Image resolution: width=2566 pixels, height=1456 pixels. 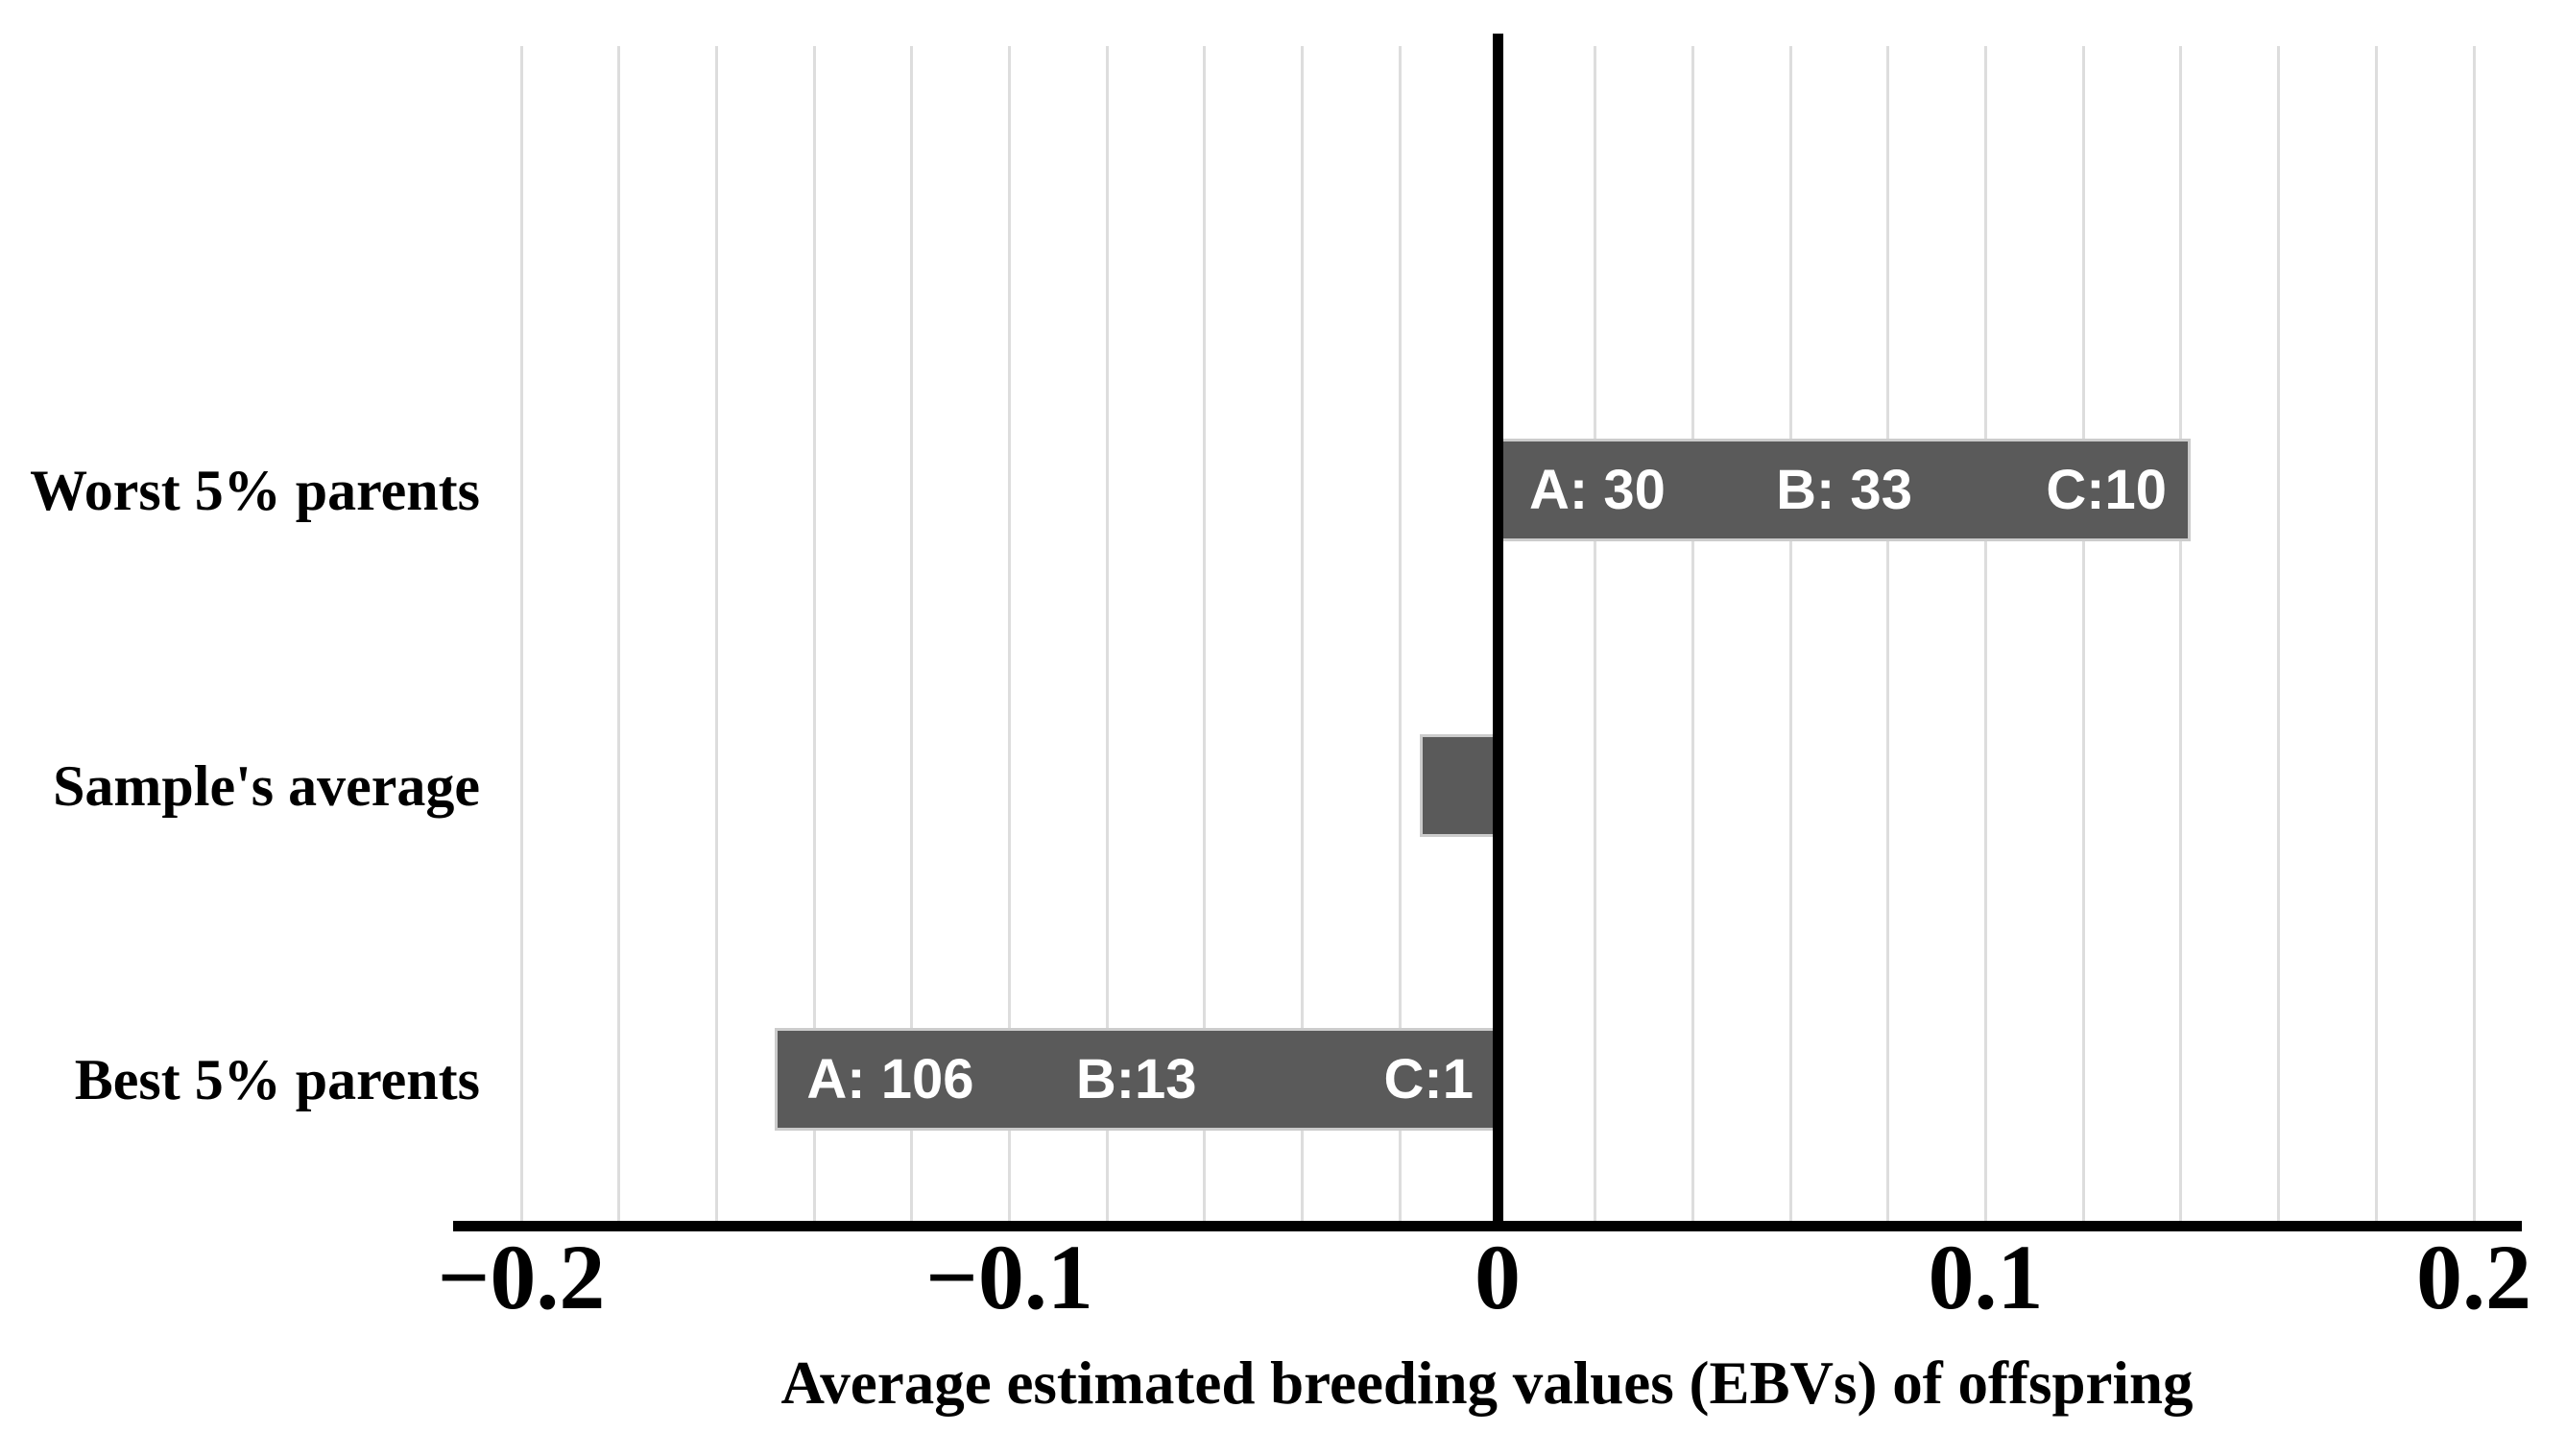 I want to click on bar-best-5-parents: A: 106 B:13 C:1, so click(x=1136, y=1079).